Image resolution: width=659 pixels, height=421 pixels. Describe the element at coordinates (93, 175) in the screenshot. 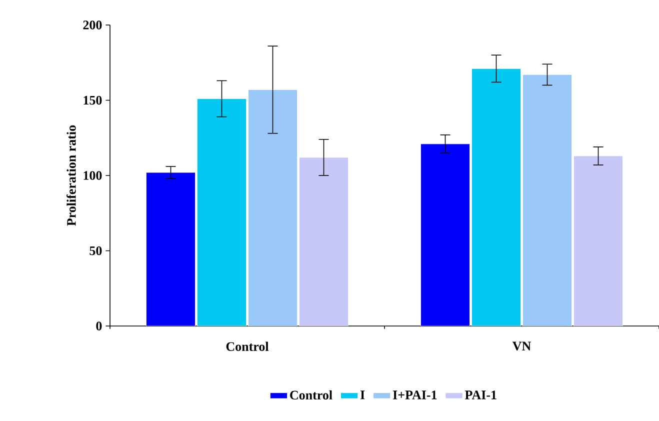

I see `y-tick-label: 100` at that location.